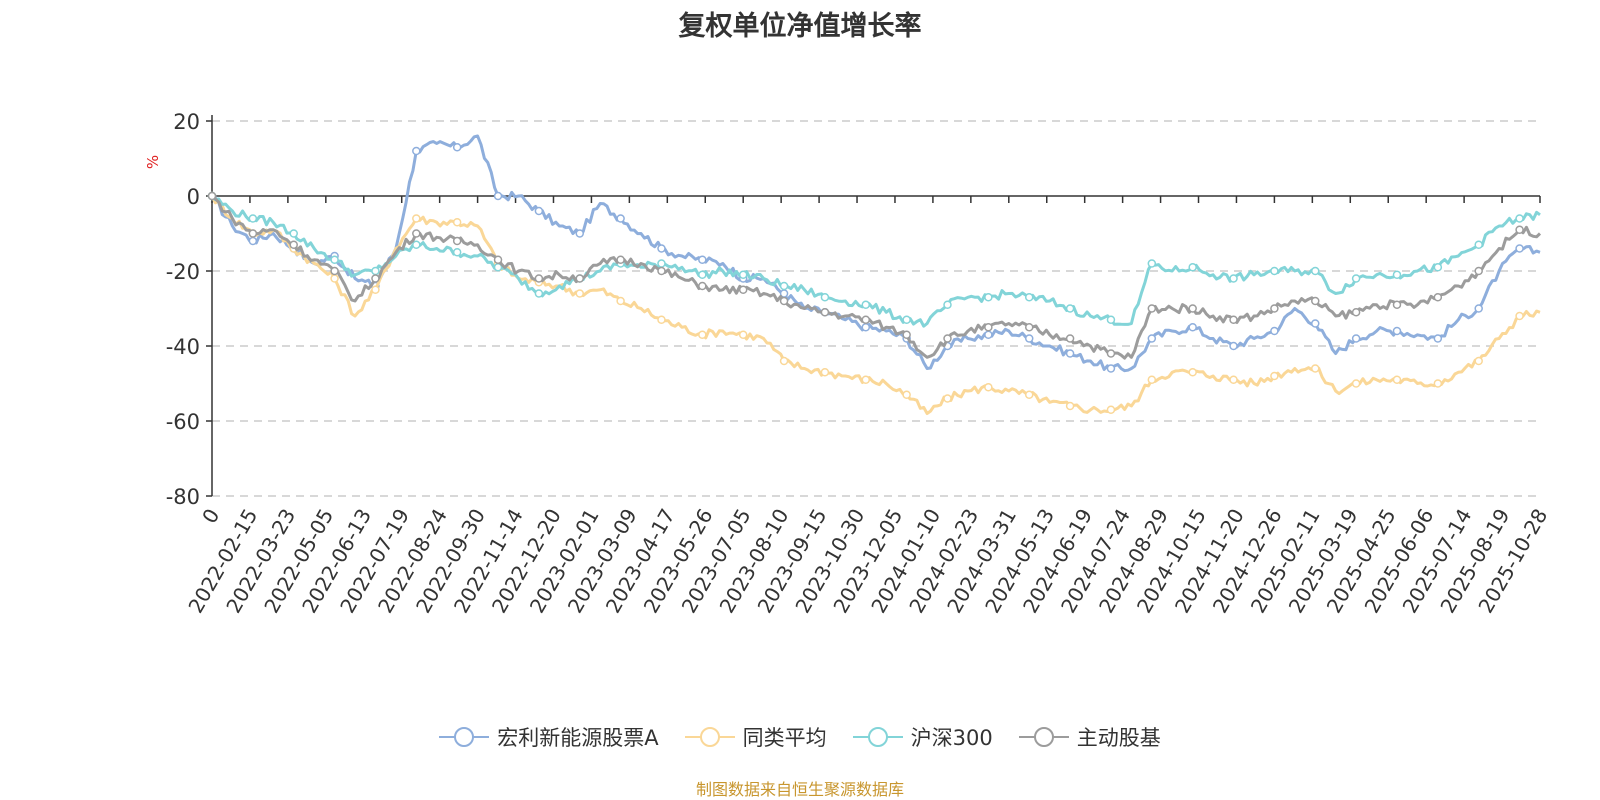  What do you see at coordinates (951, 738) in the screenshot?
I see `legend-label: 沪深300` at bounding box center [951, 738].